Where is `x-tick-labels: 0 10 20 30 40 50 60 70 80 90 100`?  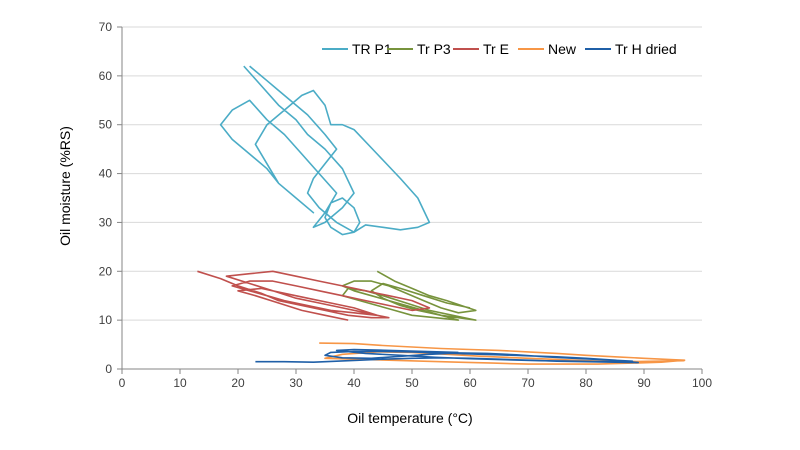 x-tick-labels: 0 10 20 30 40 50 60 70 80 90 100 is located at coordinates (415, 379).